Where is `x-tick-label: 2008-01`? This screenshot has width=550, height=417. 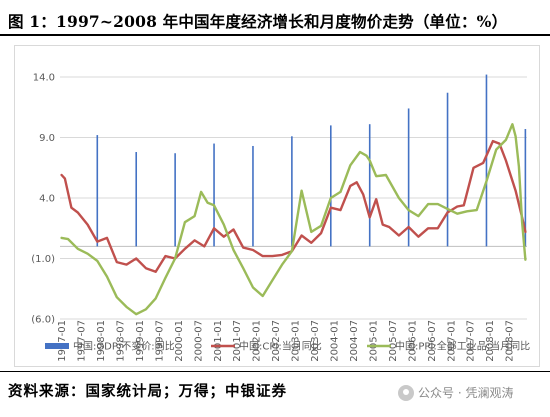 x-tick-label: 2008-01 is located at coordinates (490, 341).